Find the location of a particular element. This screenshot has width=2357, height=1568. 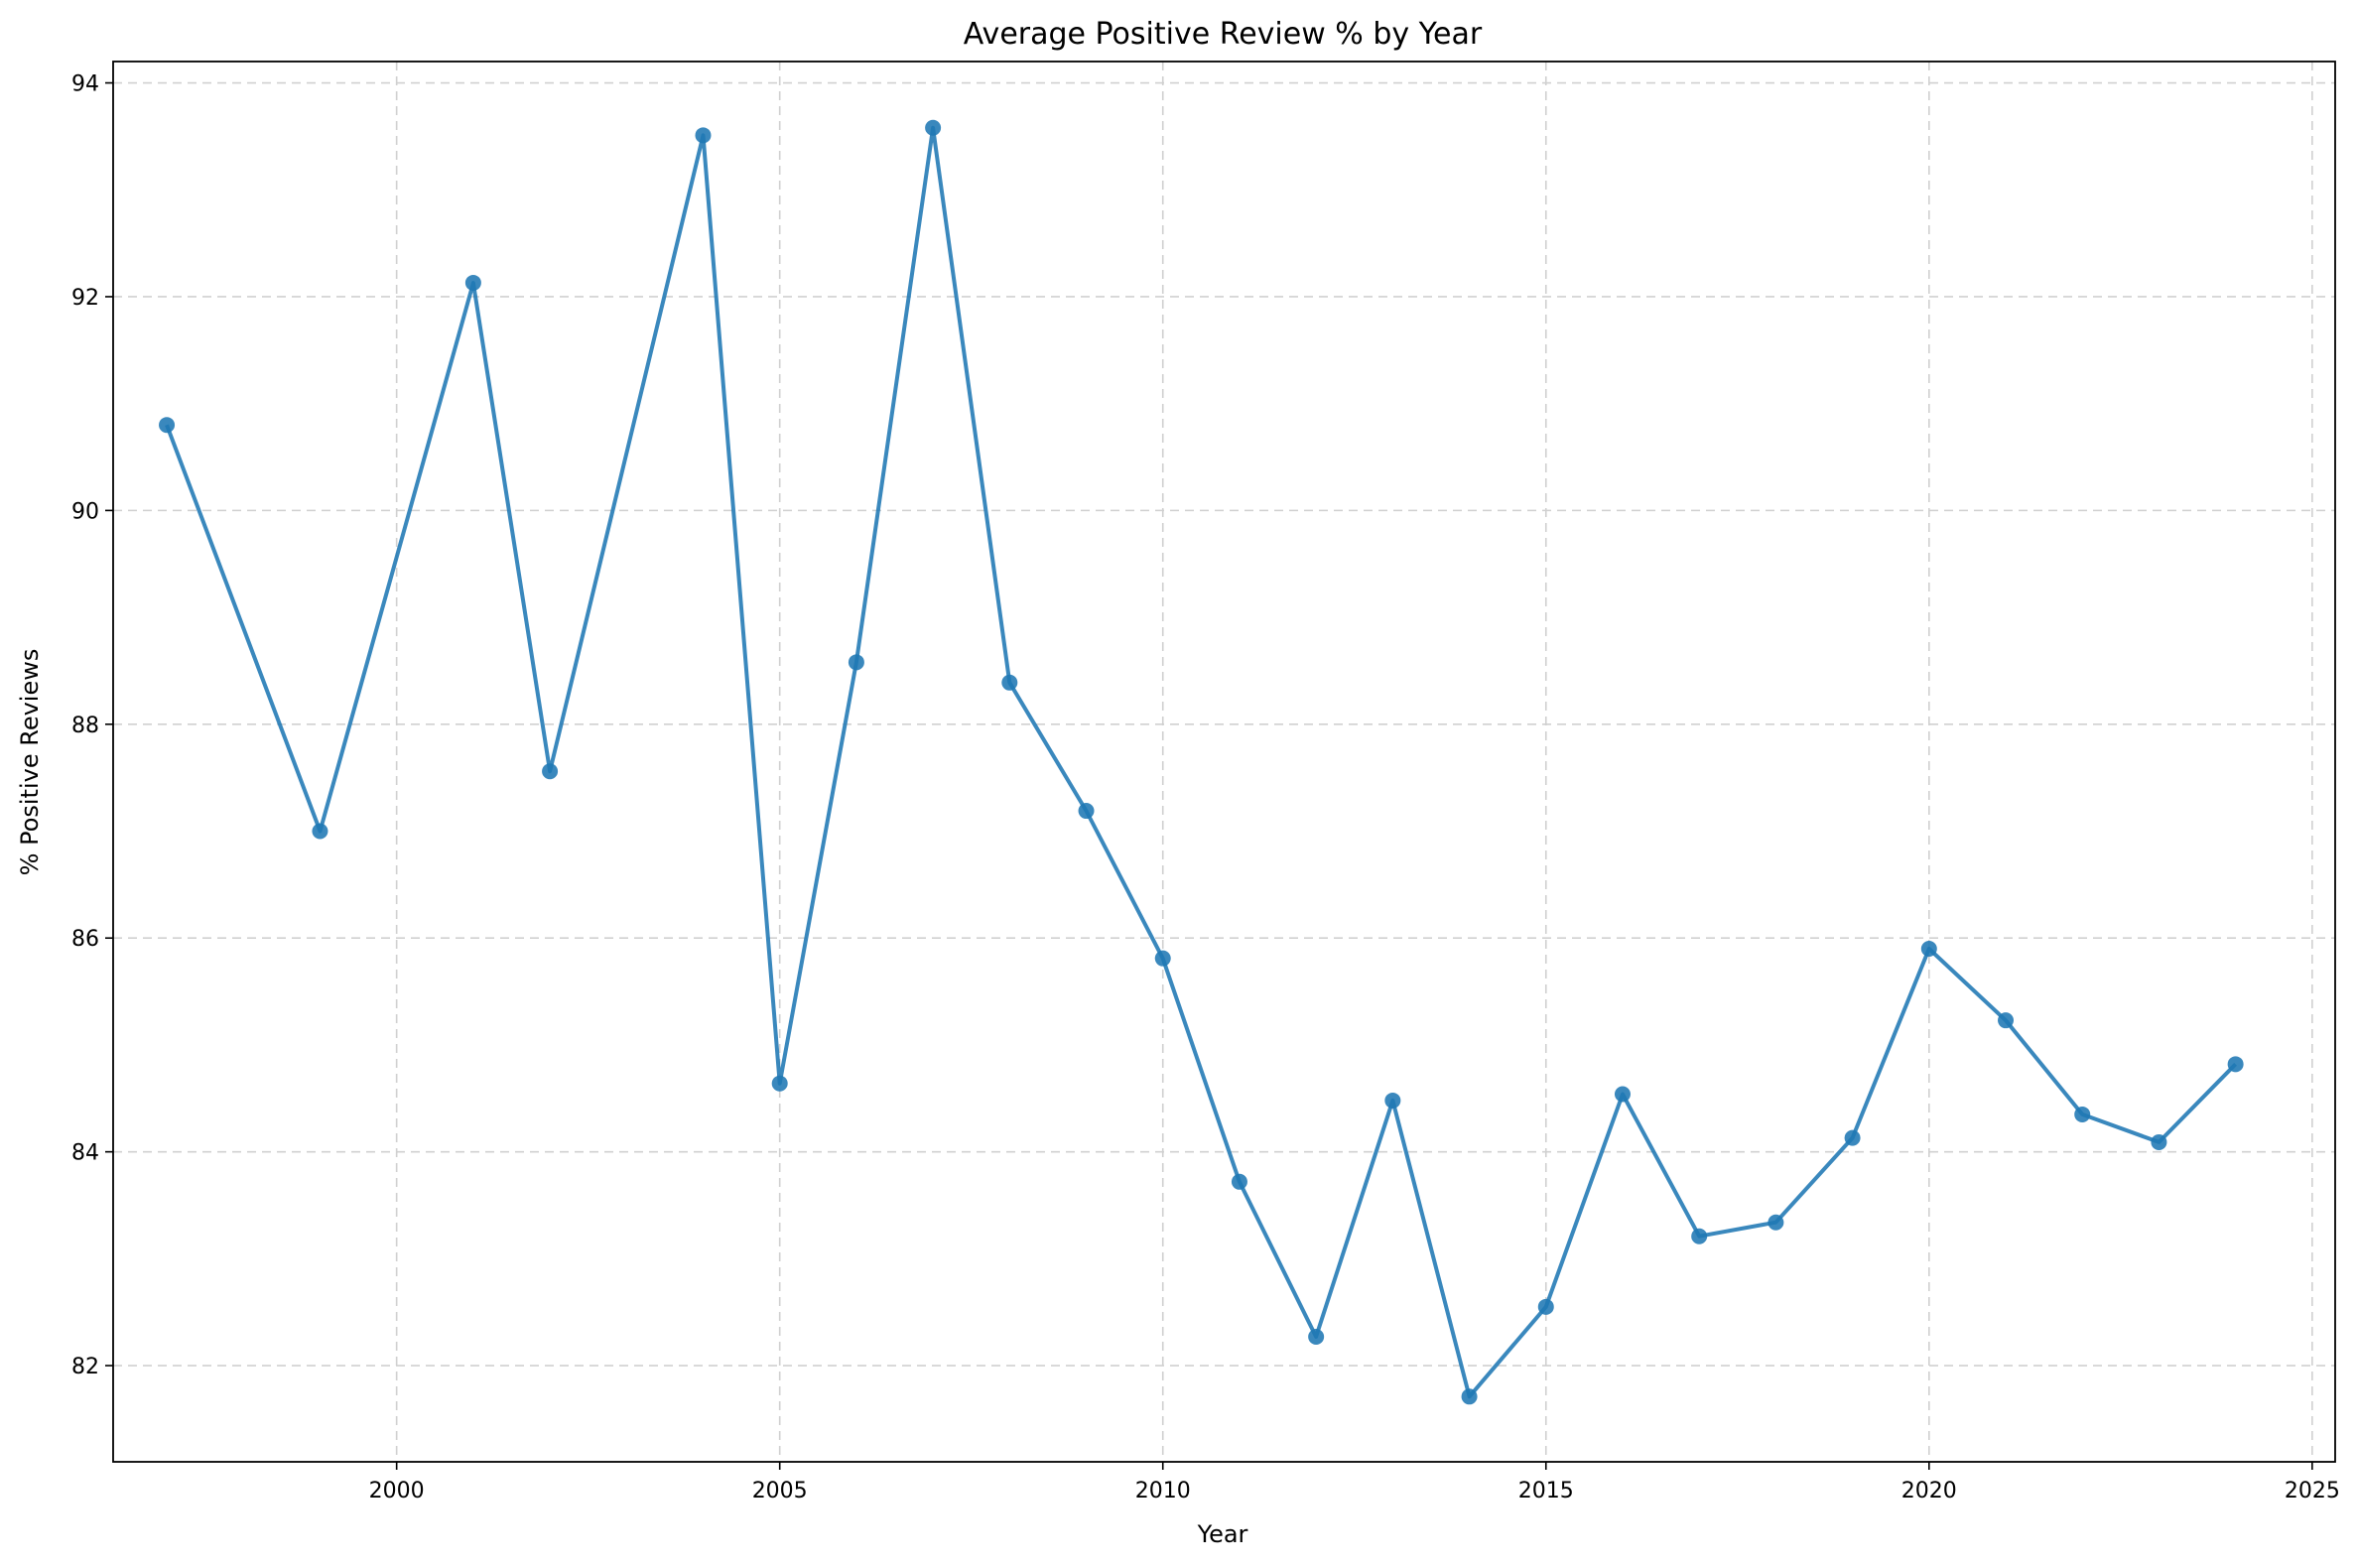

data-point-2011 is located at coordinates (1239, 1181).